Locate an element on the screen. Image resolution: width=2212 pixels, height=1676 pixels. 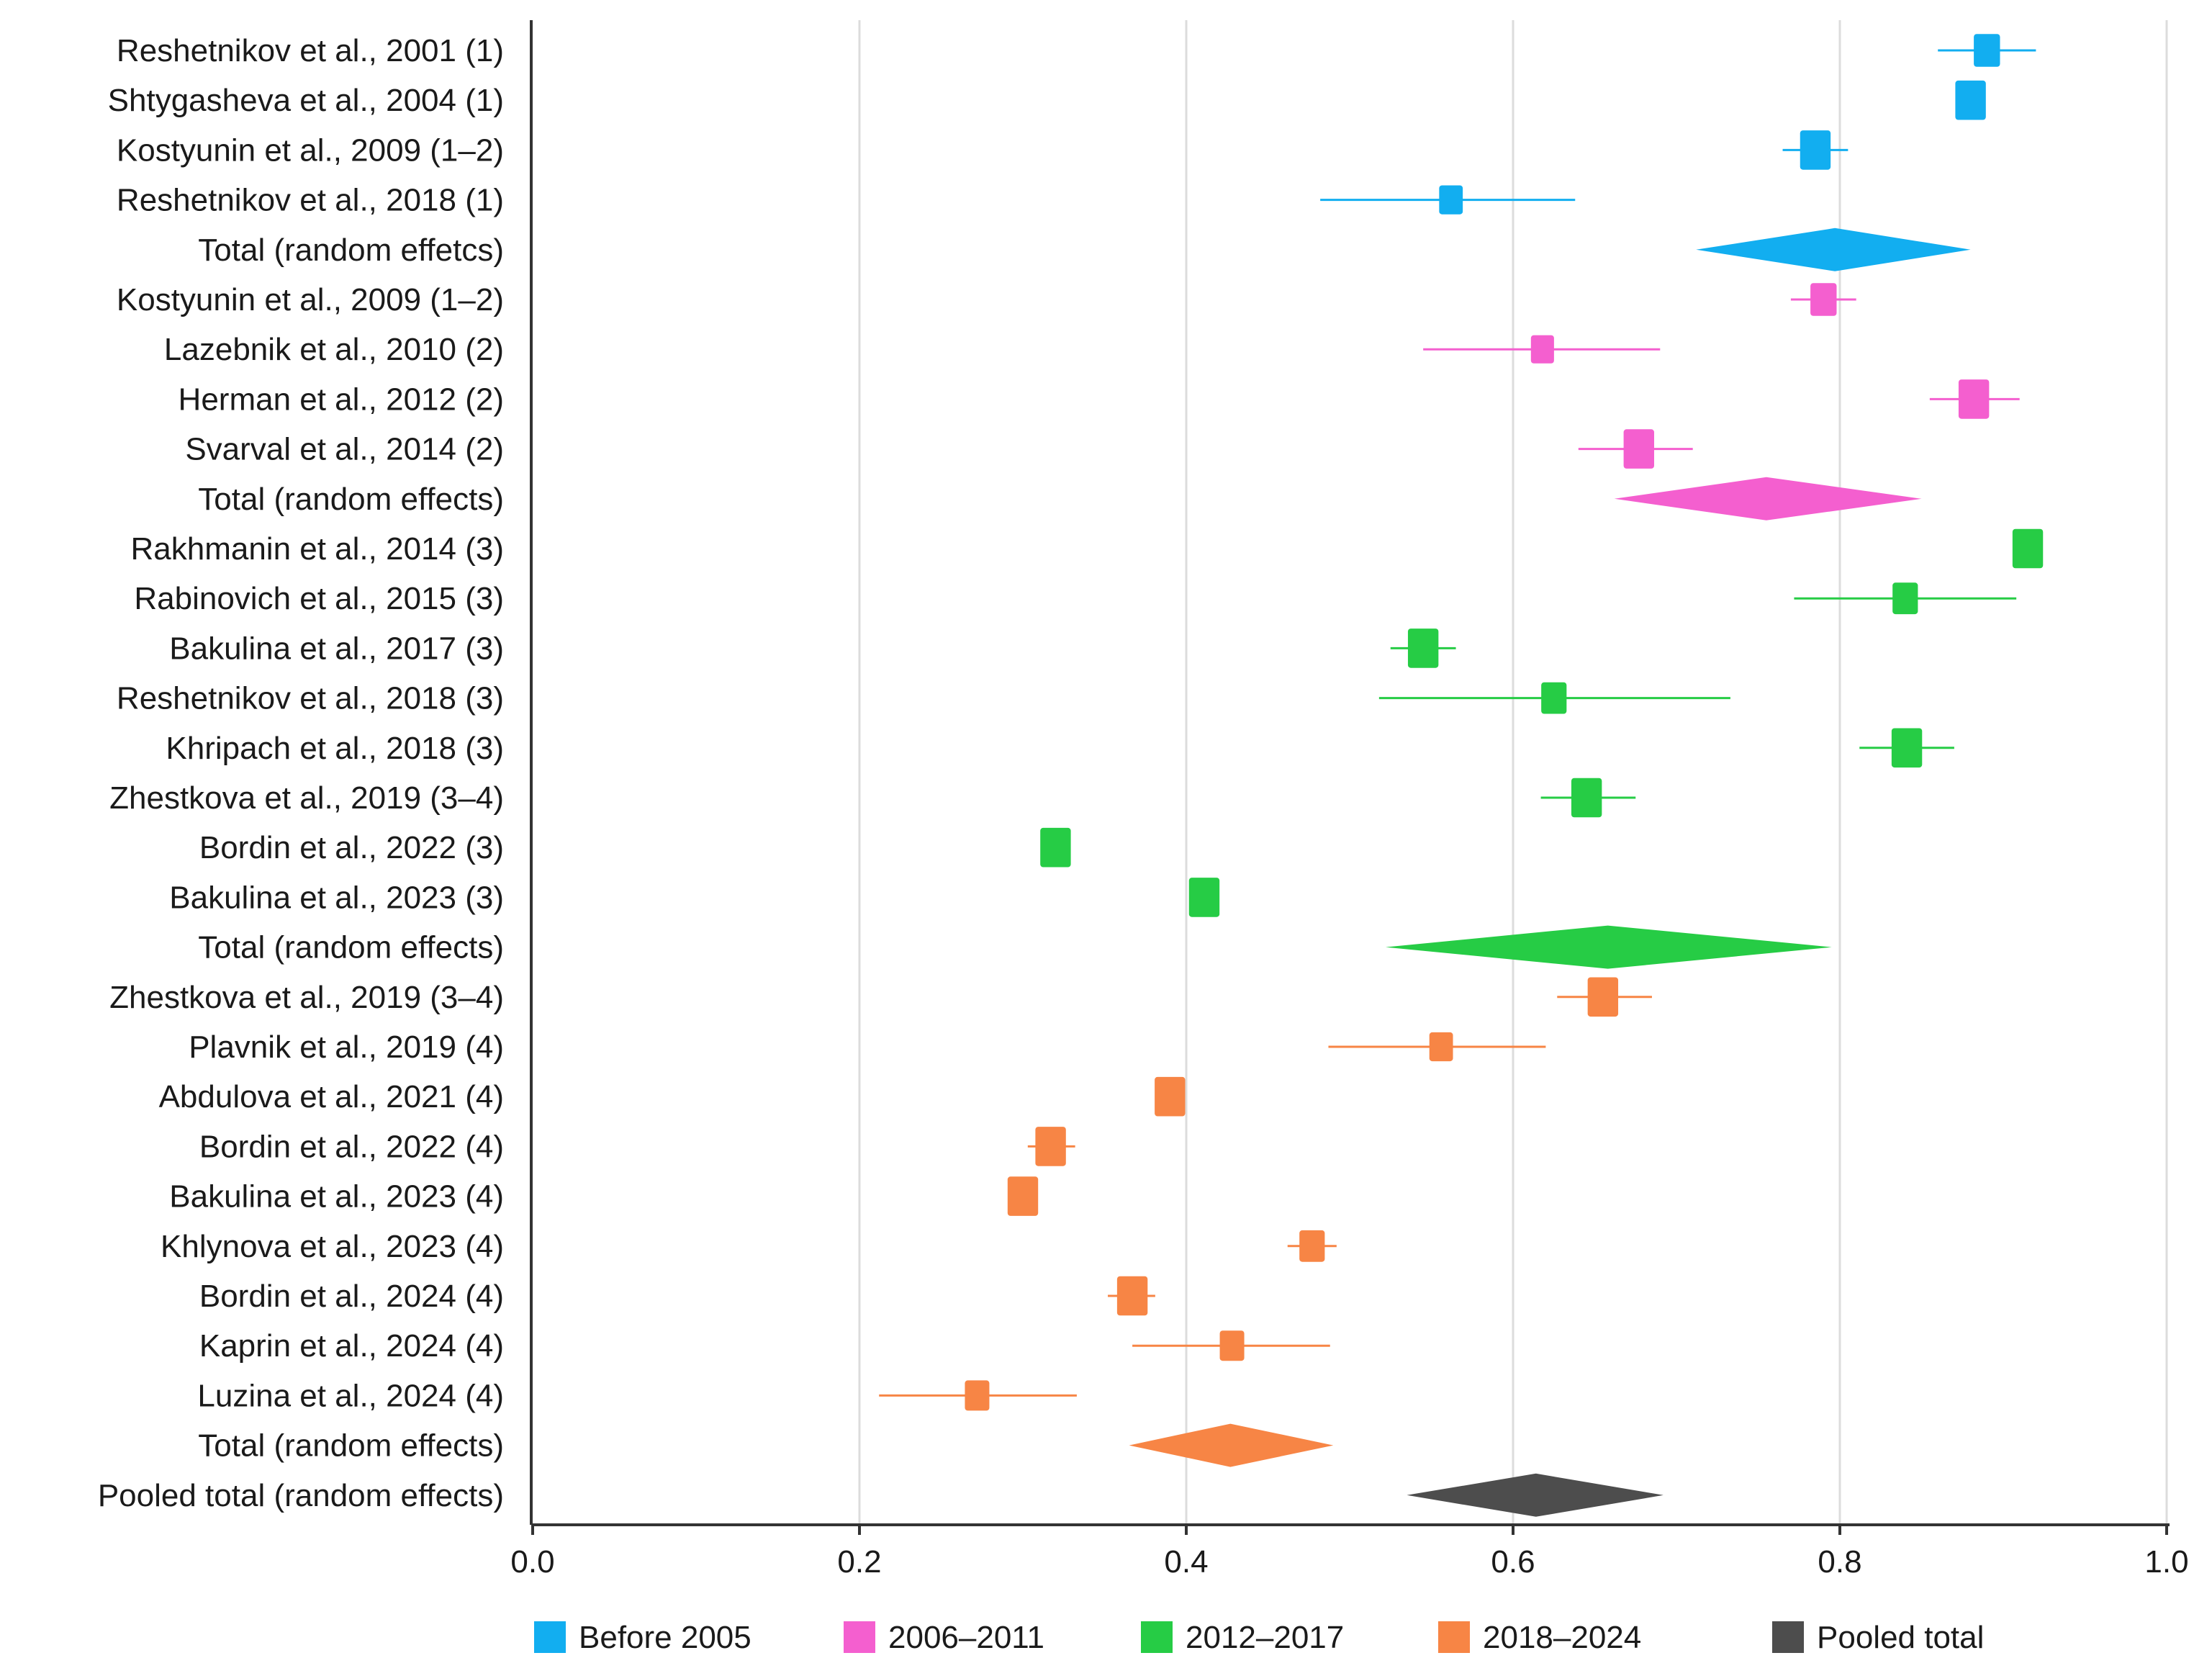
row-label-28: Total (random effects) is located at coordinates (351, 1446).